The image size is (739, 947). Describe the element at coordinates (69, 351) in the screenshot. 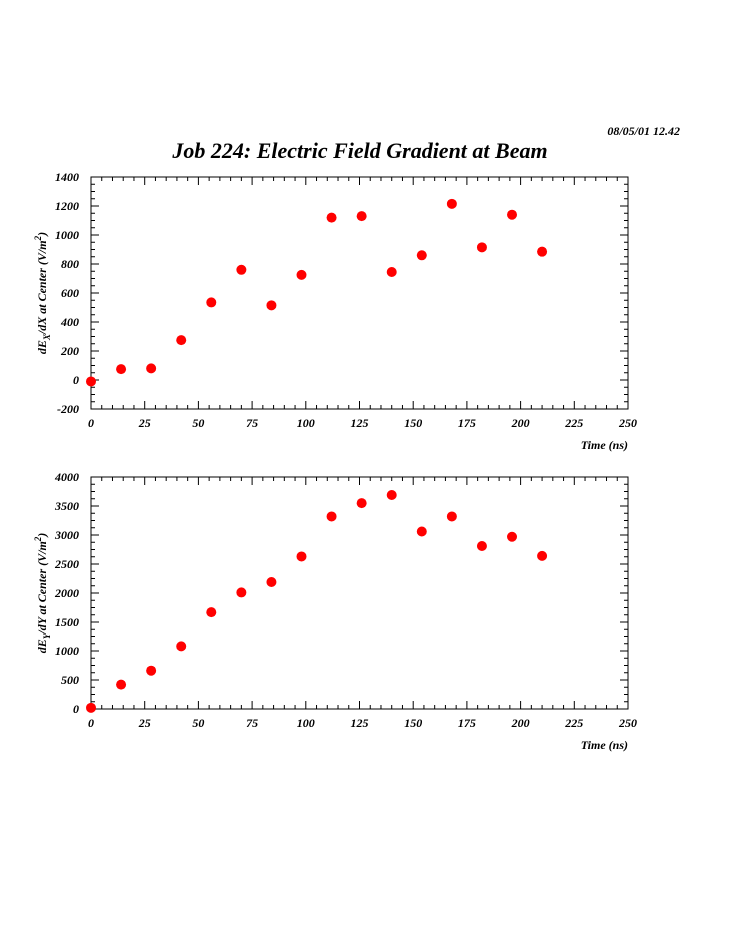

I see `y-tick-label: 200` at that location.